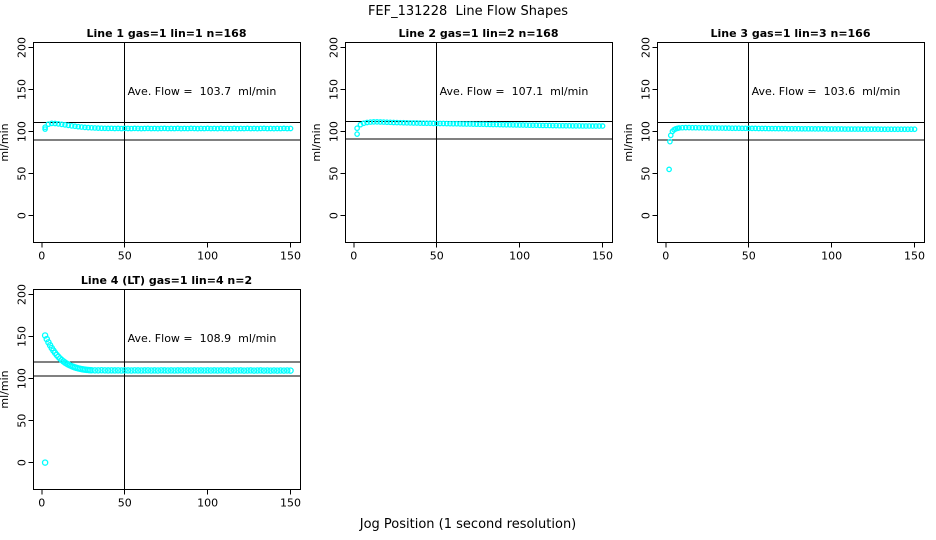  Describe the element at coordinates (793, 252) in the screenshot. I see `x-axis: 0 50 100 150` at that location.